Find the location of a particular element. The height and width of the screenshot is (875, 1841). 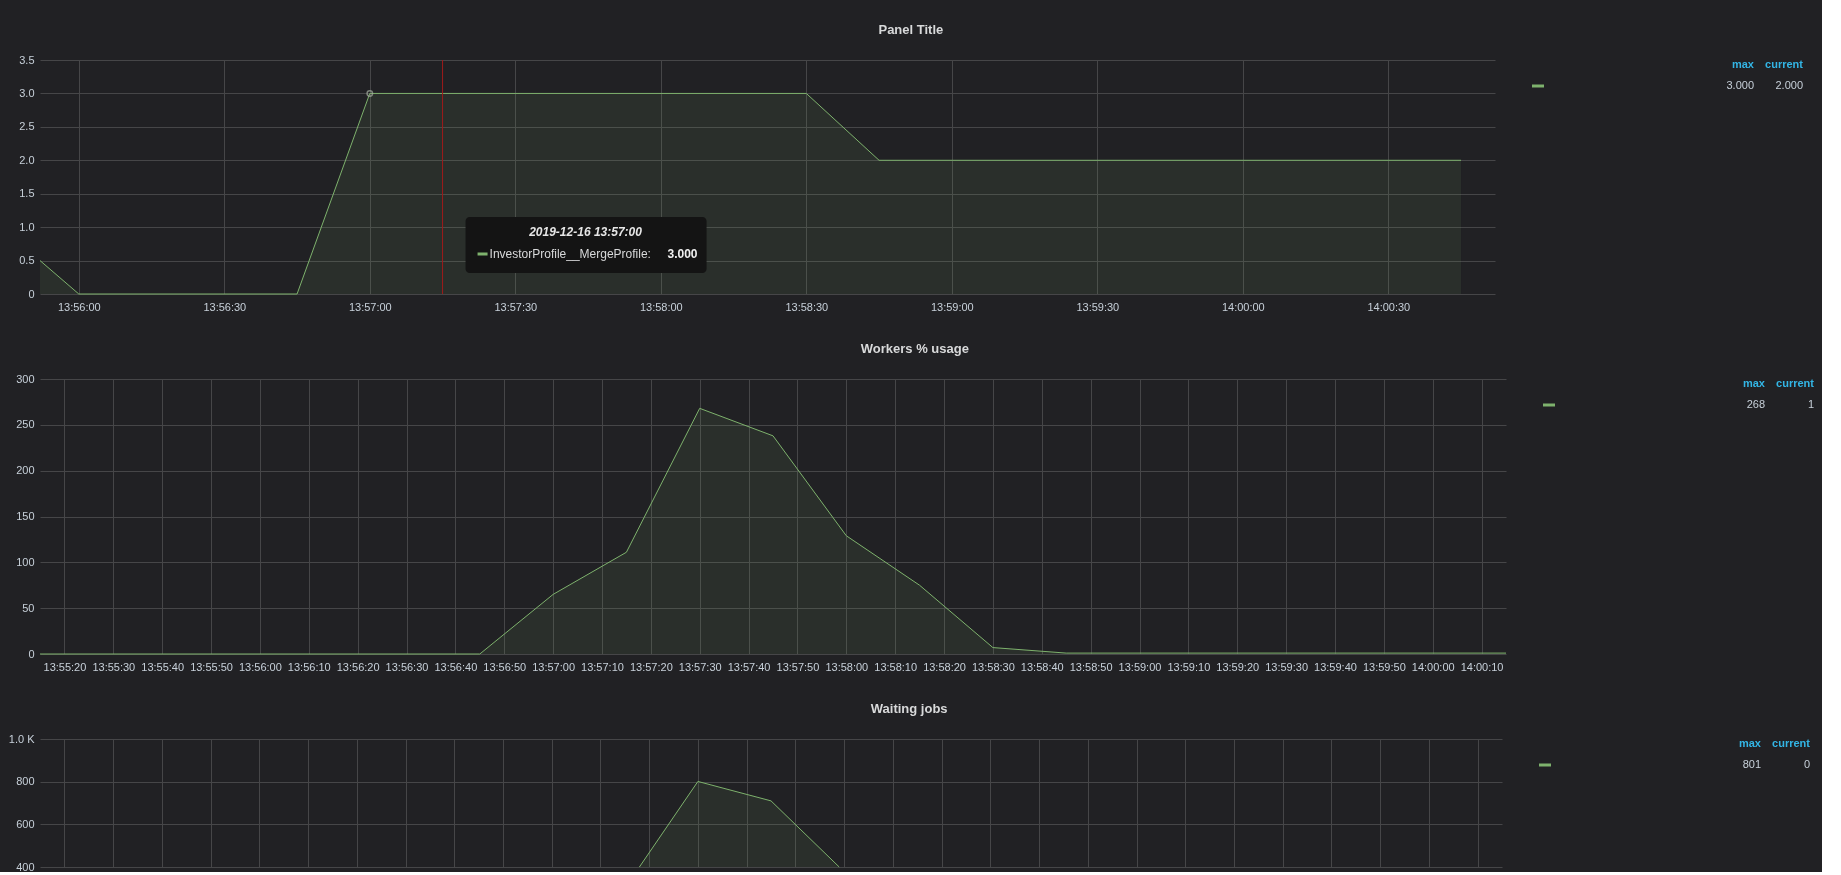

text: 3.000 is located at coordinates (1740, 85).